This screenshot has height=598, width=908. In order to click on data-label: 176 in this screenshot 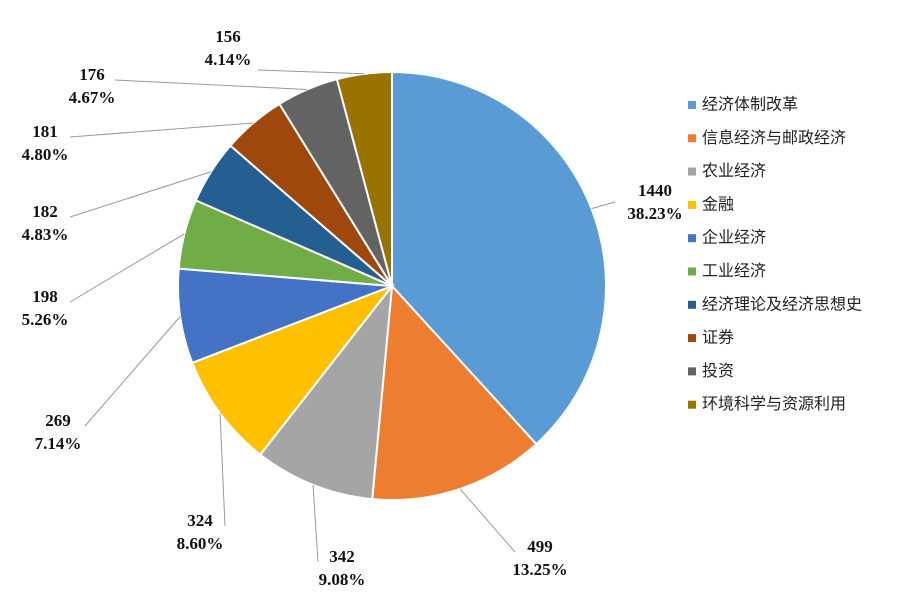, I will do `click(92, 74)`.